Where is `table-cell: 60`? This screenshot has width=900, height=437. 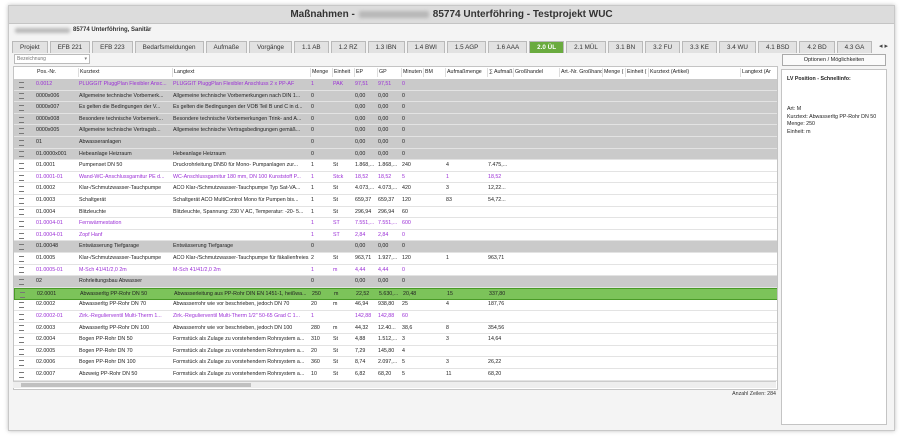
table-cell: 60 is located at coordinates (405, 316).